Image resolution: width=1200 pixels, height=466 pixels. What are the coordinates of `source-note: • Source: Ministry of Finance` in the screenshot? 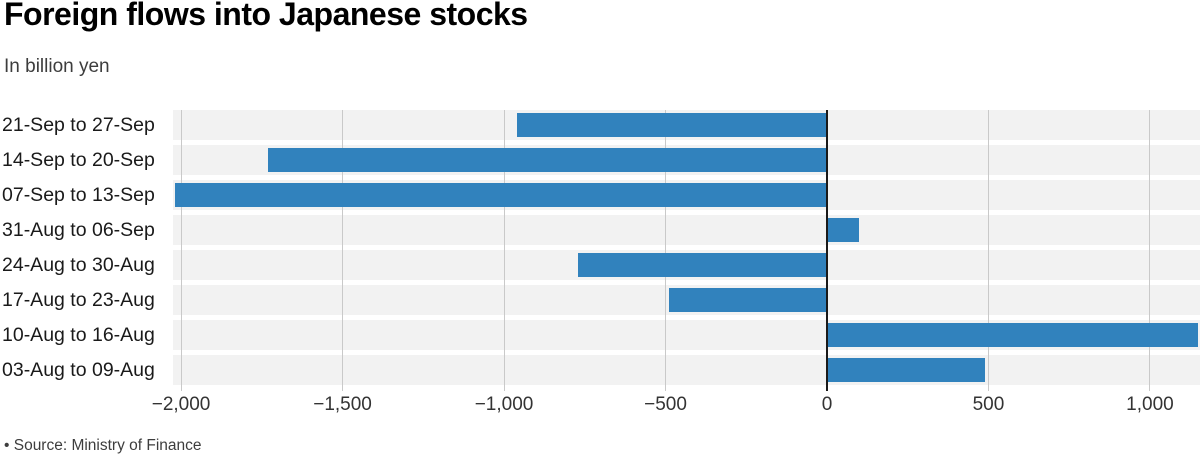 It's located at (103, 445).